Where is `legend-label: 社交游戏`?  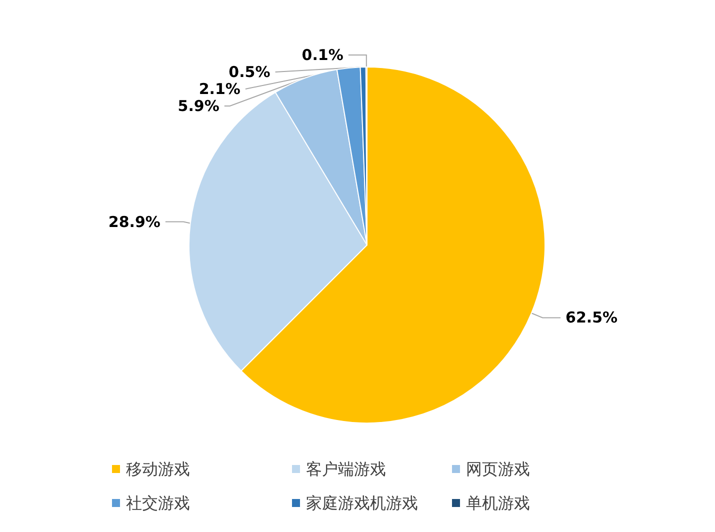
legend-label: 社交游戏 is located at coordinates (158, 503).